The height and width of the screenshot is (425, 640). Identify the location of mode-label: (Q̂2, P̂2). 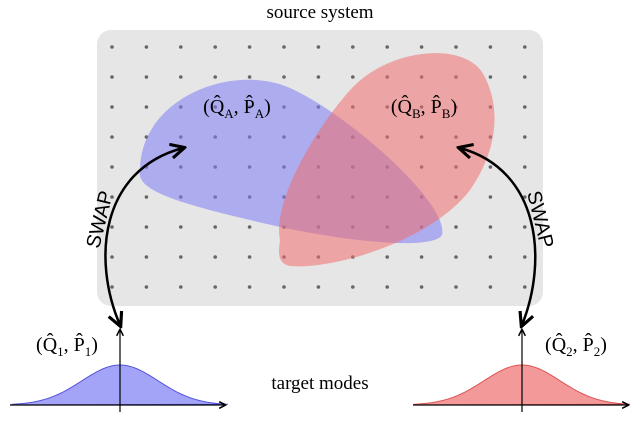
(576, 345).